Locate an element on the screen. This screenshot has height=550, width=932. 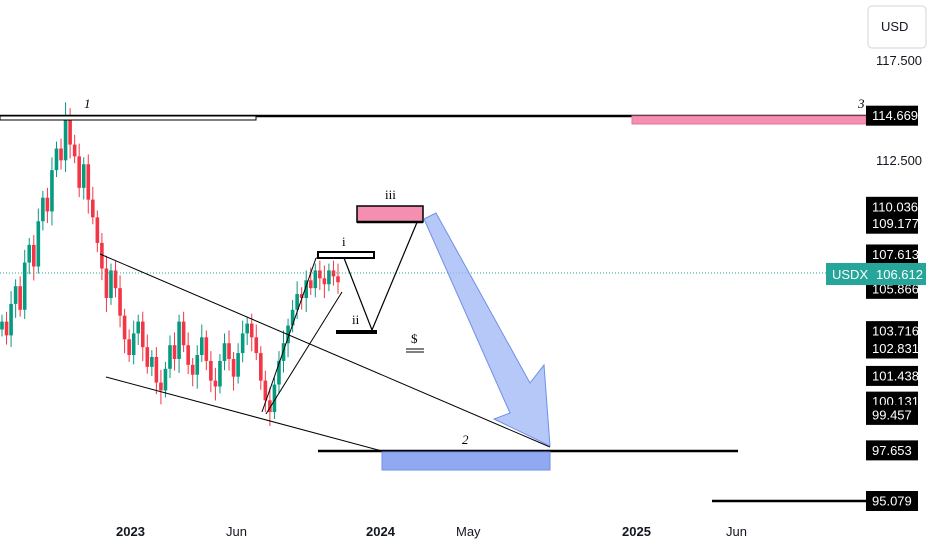
price-tick-112500: 112.500 is located at coordinates (899, 160).